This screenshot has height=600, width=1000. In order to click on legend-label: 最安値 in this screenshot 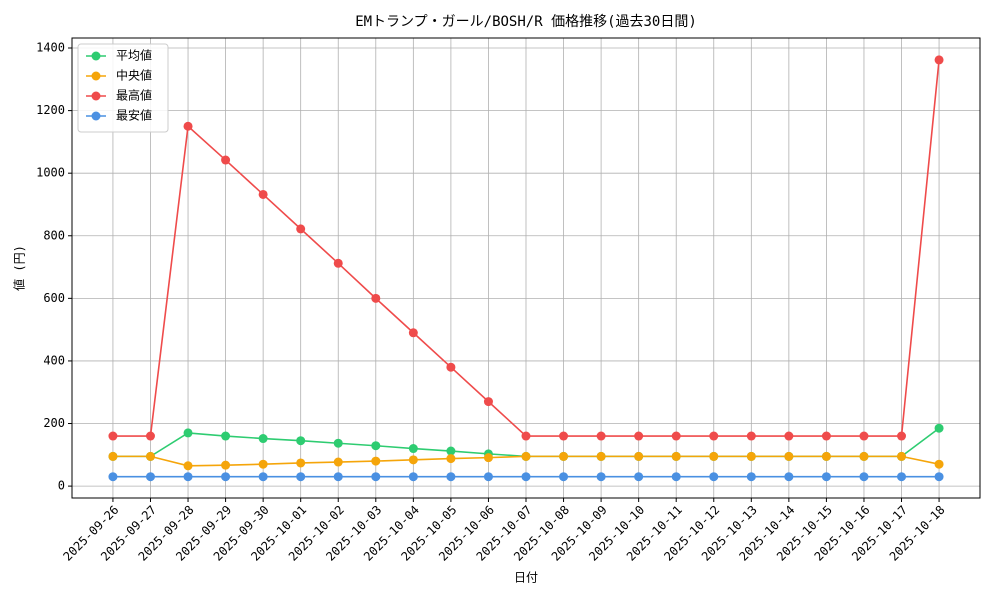, I will do `click(134, 115)`.